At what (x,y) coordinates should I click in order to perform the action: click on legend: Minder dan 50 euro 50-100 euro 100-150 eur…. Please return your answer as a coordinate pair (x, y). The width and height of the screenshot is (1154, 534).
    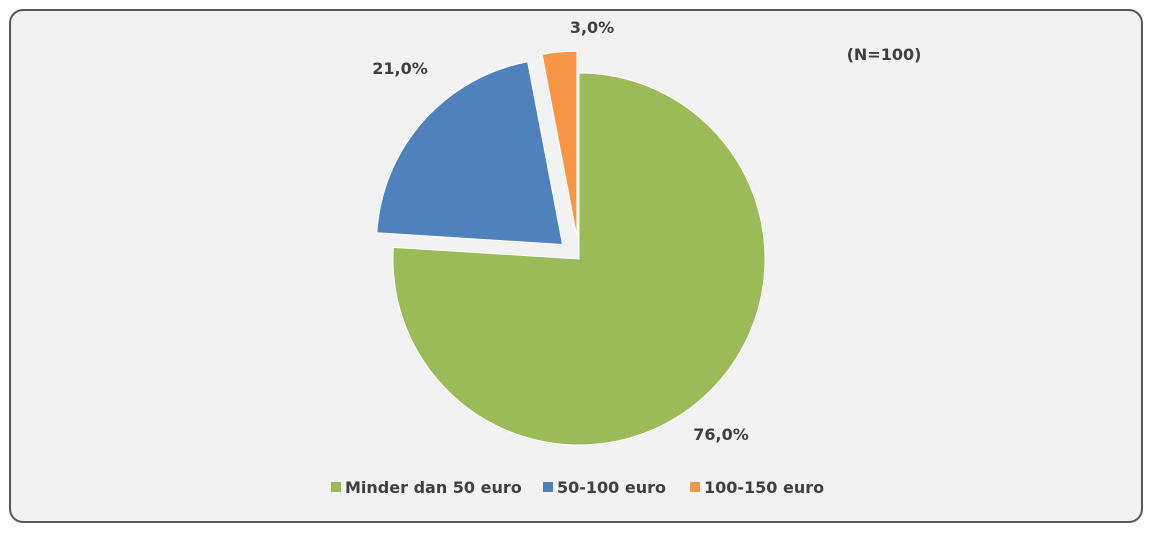
    Looking at the image, I should click on (577, 487).